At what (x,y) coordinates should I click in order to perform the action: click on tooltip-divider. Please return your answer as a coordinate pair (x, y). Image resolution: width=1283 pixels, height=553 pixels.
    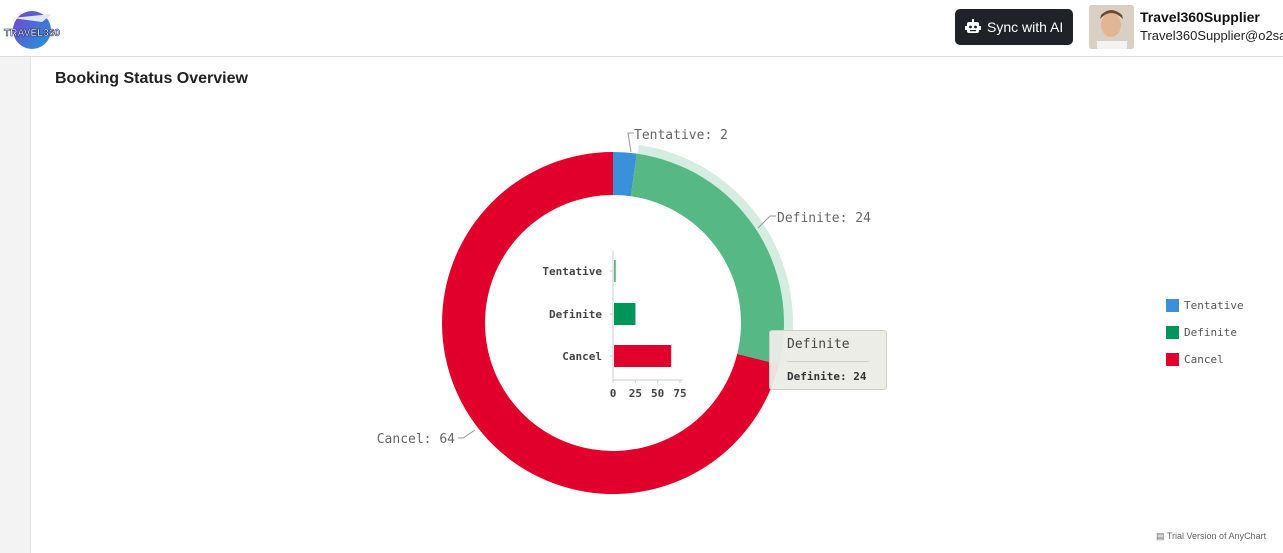
    Looking at the image, I should click on (828, 361).